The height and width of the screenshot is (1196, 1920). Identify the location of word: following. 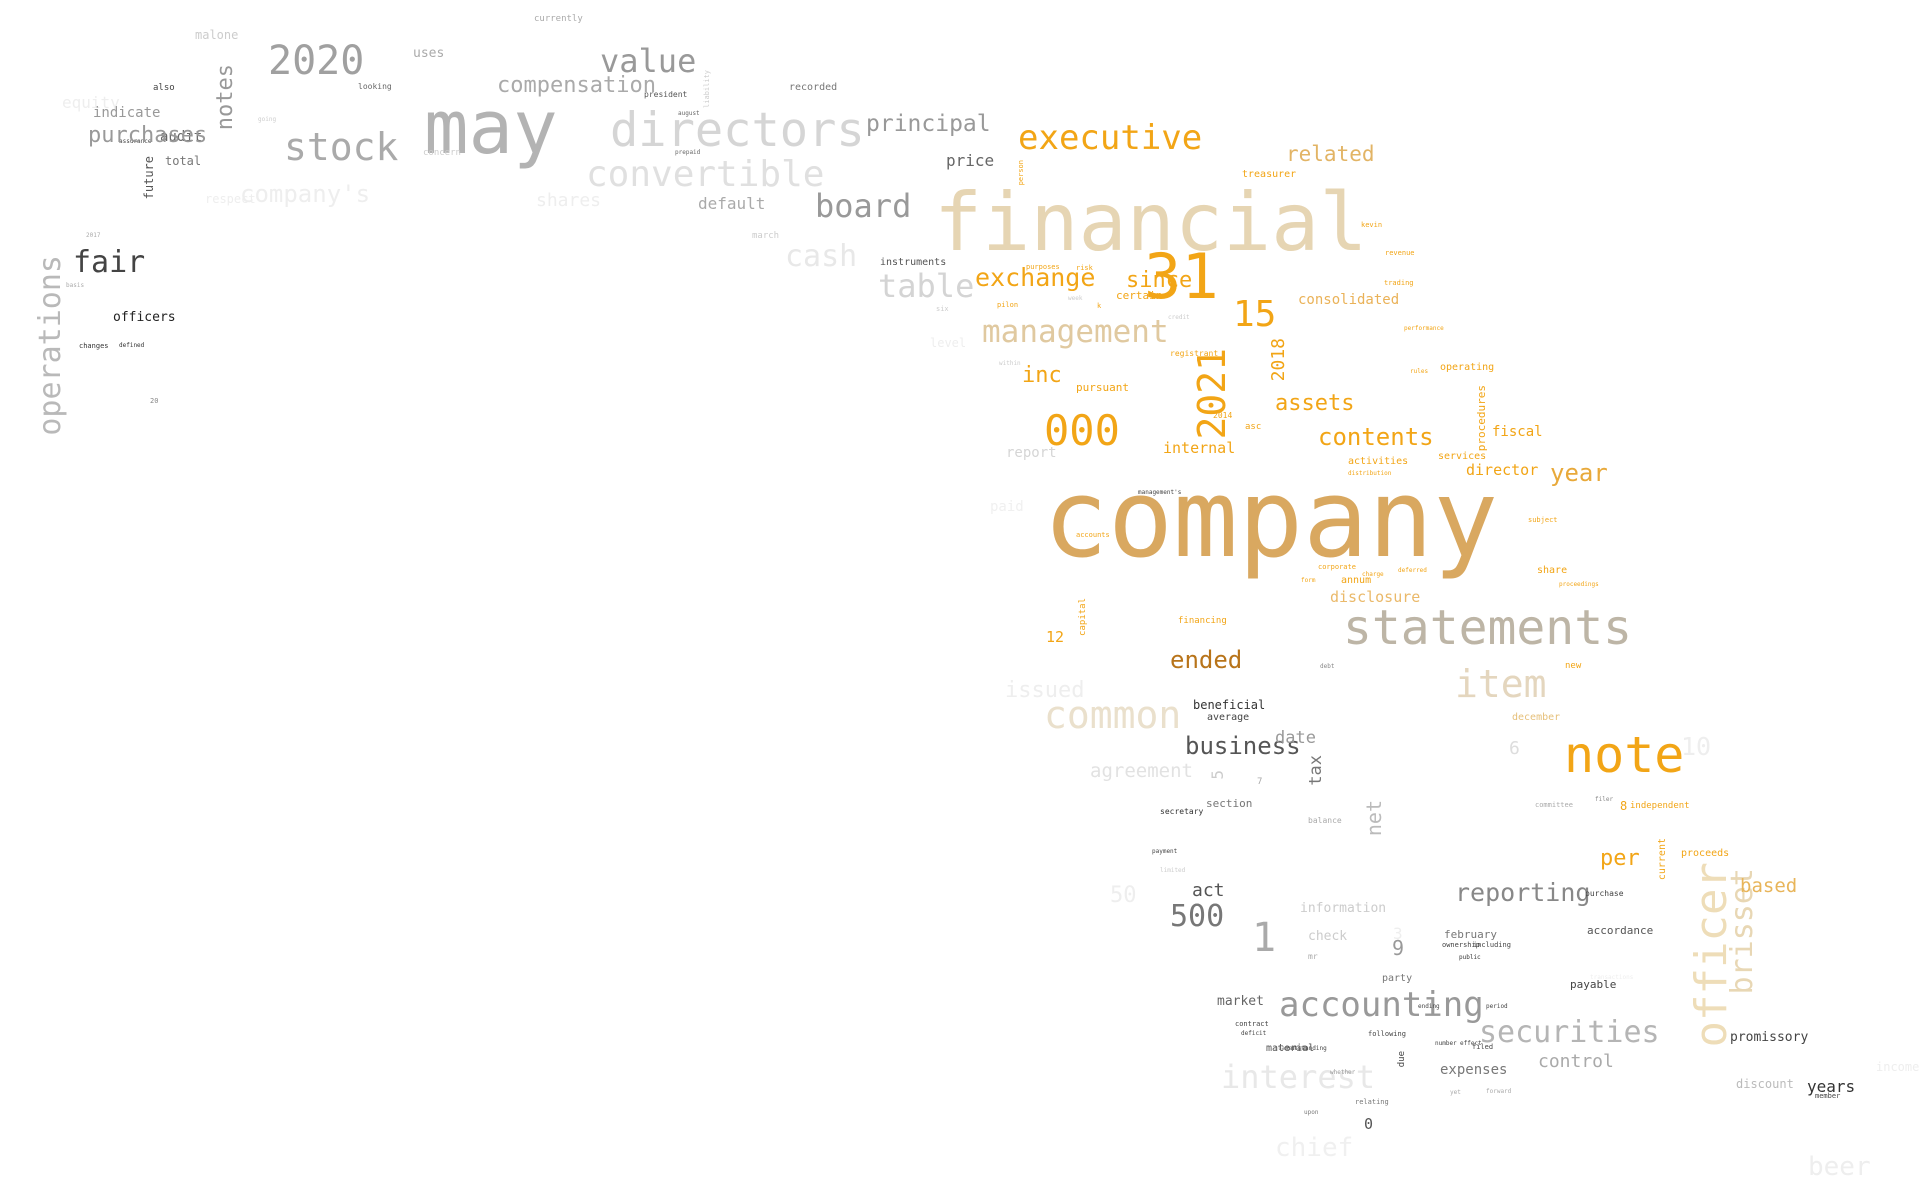
(1387, 1034).